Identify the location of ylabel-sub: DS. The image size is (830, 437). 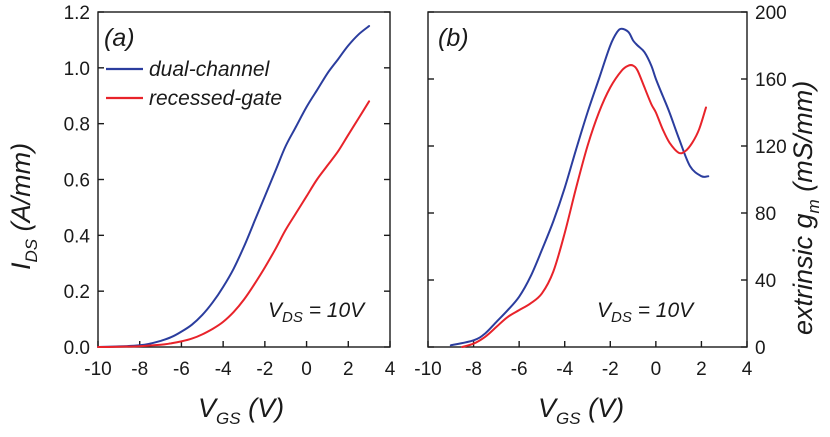
(31, 250).